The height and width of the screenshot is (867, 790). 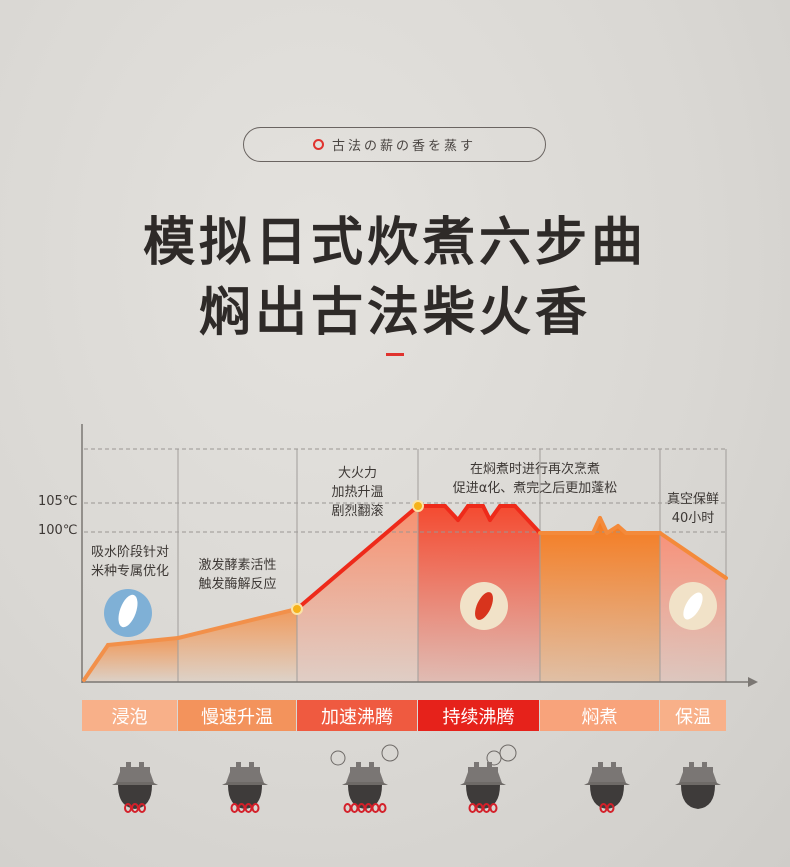 I want to click on annotation-rapid-boil: 大火力 加热升温 剧烈翻滚, so click(x=357, y=492).